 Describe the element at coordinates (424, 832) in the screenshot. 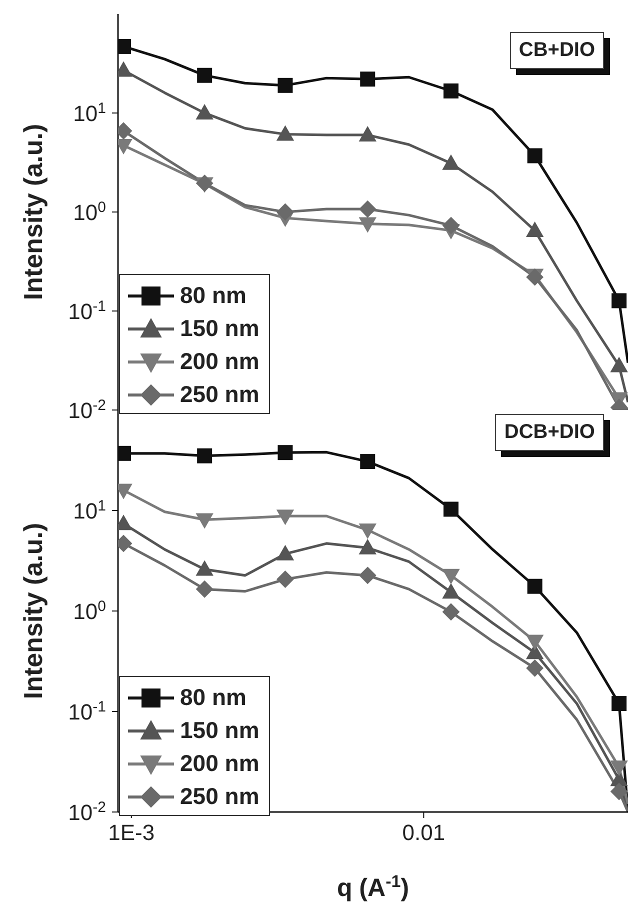

I see `x-tick-label: 0.01` at that location.